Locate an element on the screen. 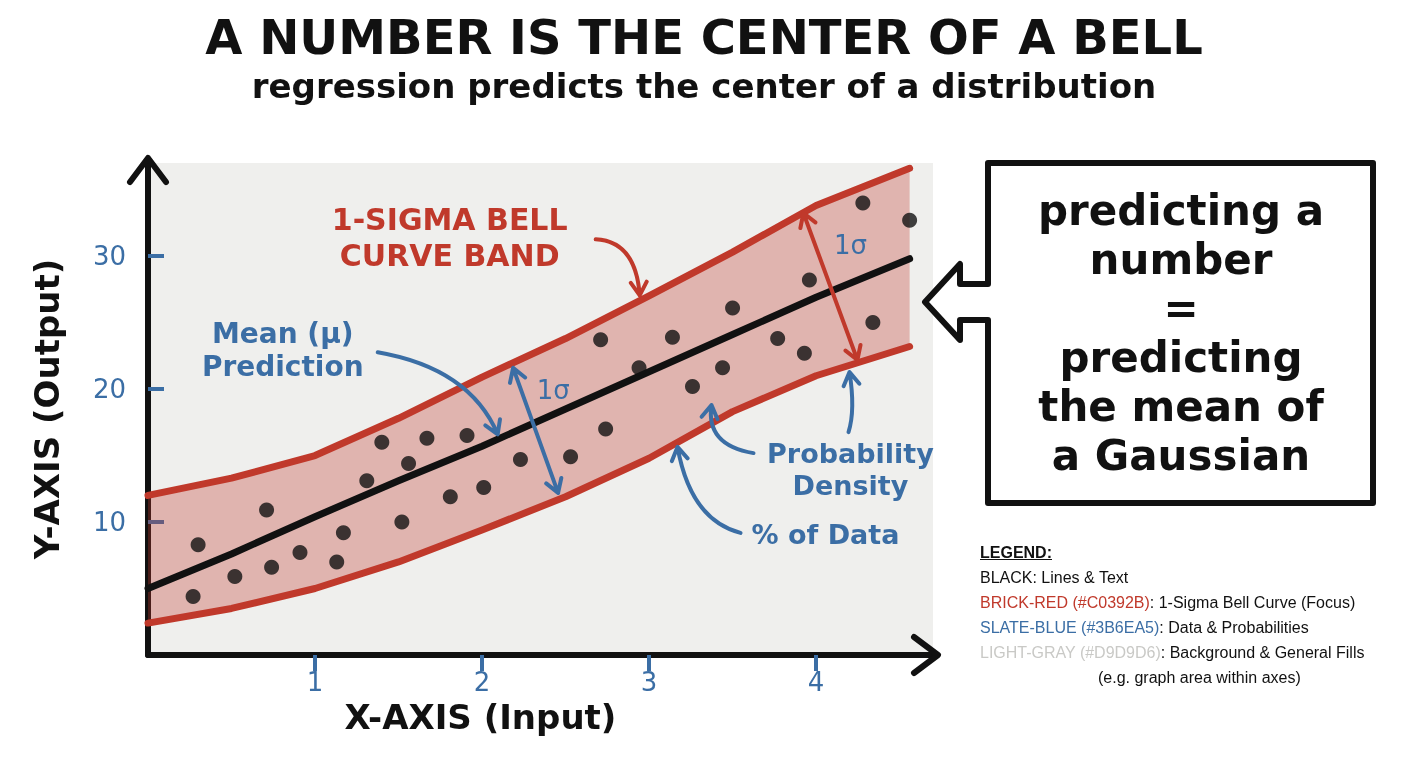 Image resolution: width=1408 pixels, height=768 pixels. y-tick-label: 30 is located at coordinates (109, 256).